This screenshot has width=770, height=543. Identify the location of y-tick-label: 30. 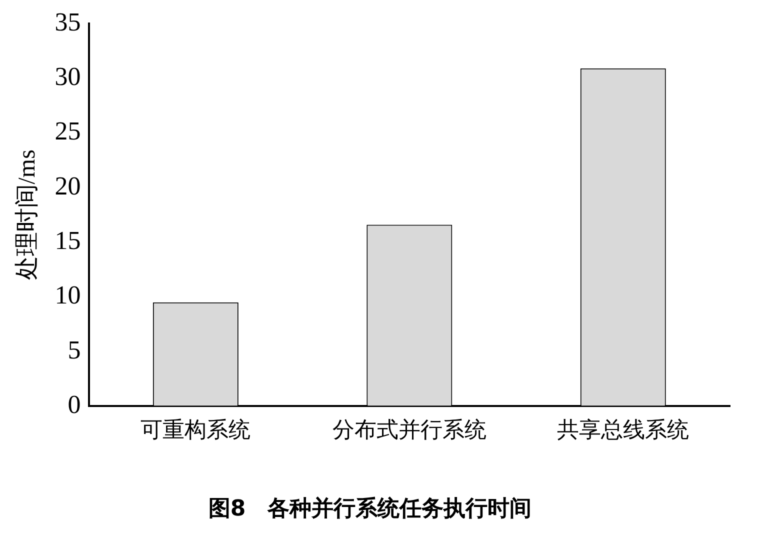
(67, 77).